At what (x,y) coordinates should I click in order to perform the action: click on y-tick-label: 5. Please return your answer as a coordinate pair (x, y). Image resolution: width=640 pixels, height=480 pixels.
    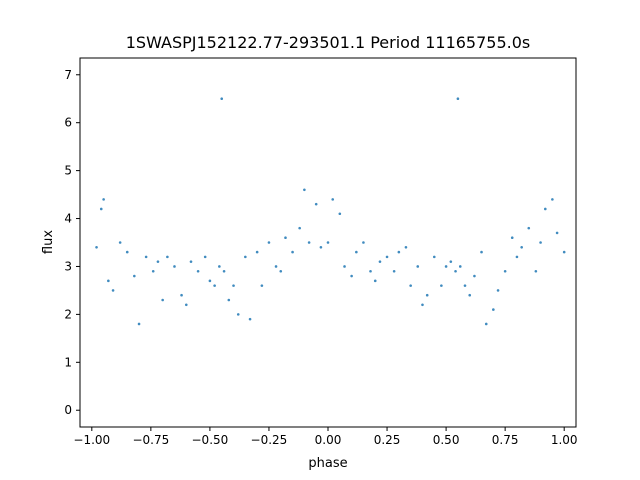
    Looking at the image, I should click on (68, 171).